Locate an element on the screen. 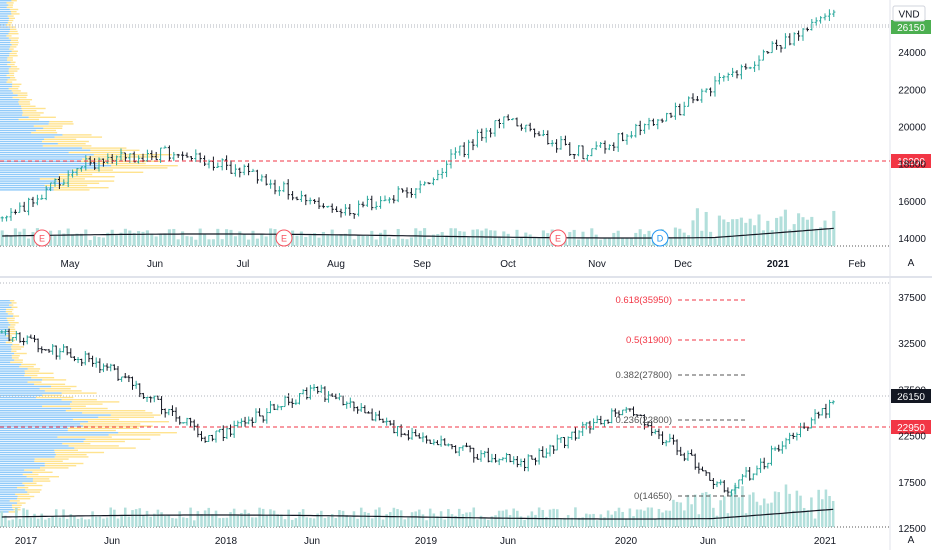  auto-scale-button-bottom: A is located at coordinates (911, 540).